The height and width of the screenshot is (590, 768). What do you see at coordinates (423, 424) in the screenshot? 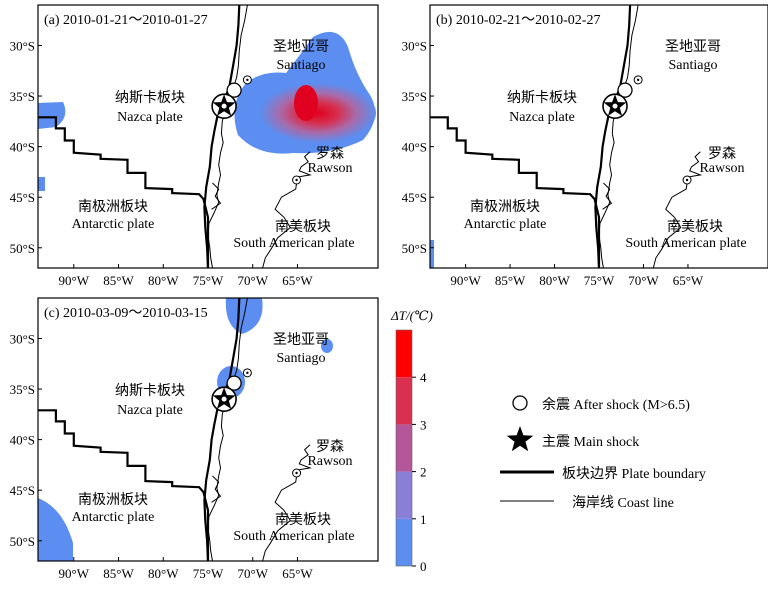
I see `colorbar-tick-label: 3` at bounding box center [423, 424].